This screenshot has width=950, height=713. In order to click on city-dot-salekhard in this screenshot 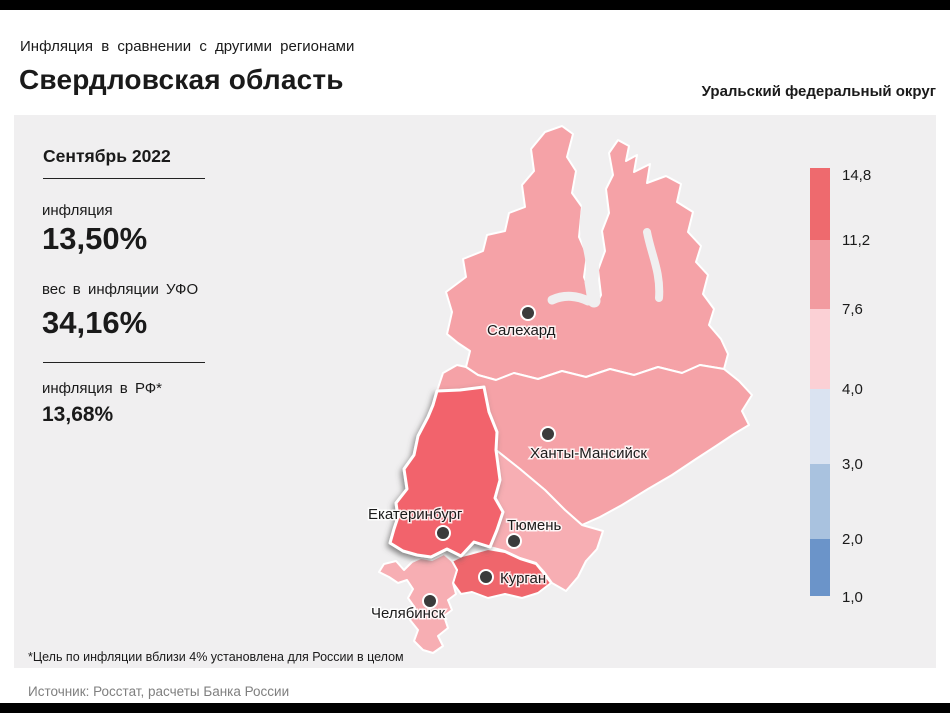, I will do `click(528, 313)`.